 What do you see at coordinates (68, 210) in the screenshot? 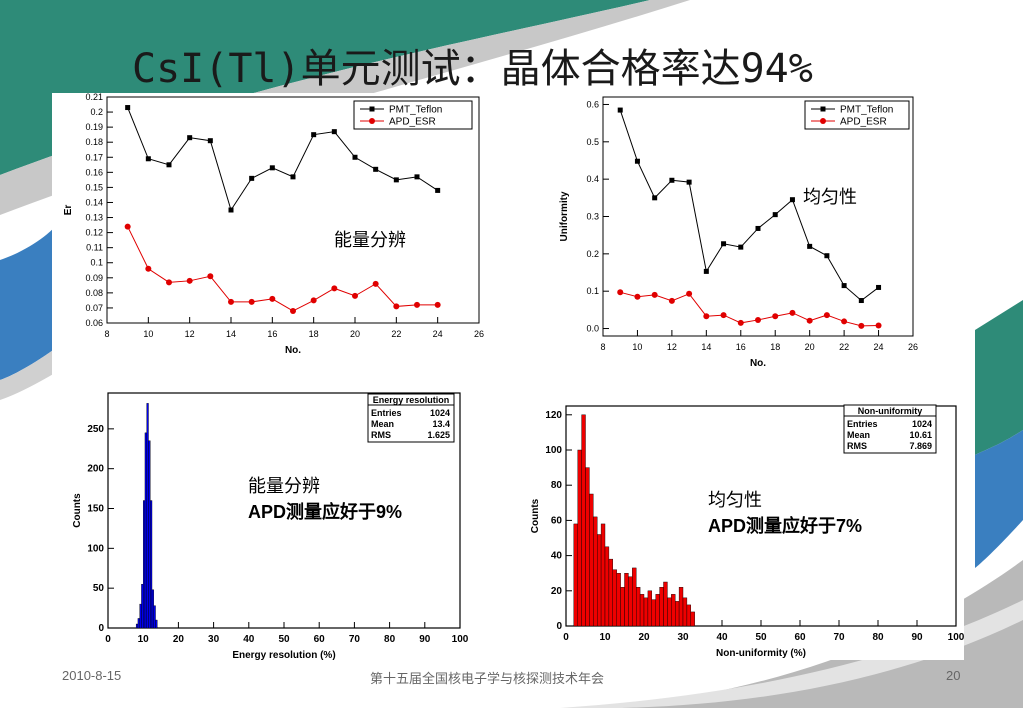
I see `y-axis-label: Er` at bounding box center [68, 210].